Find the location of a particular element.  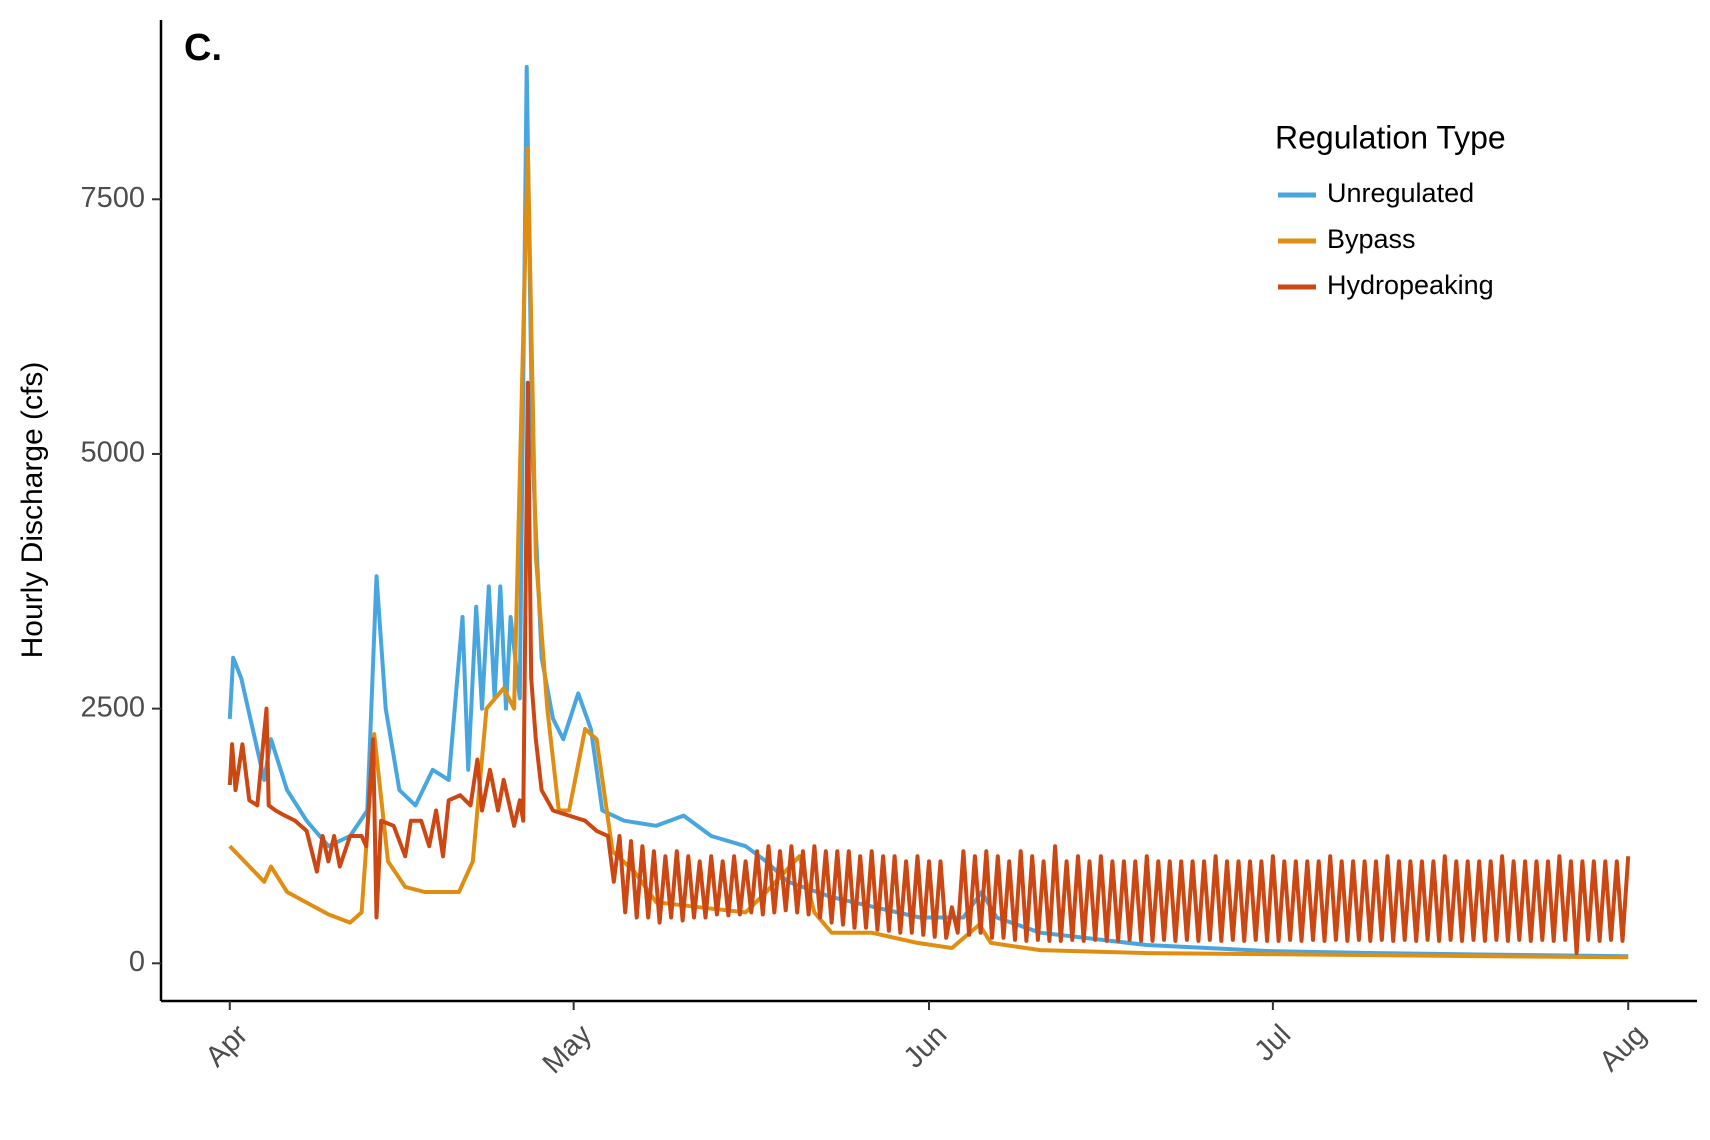

y-tick-label: 5000 is located at coordinates (112, 453).